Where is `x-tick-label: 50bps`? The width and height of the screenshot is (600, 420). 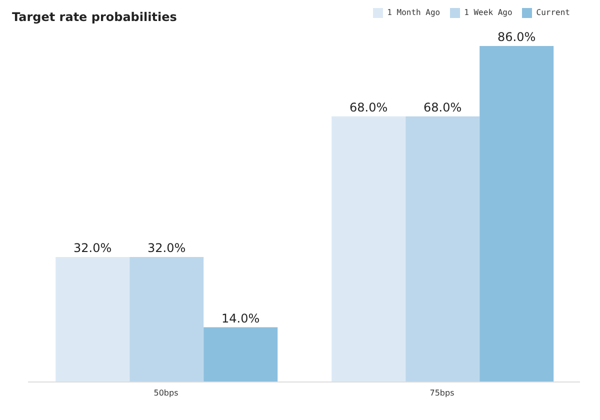
x-tick-label: 50bps is located at coordinates (166, 393).